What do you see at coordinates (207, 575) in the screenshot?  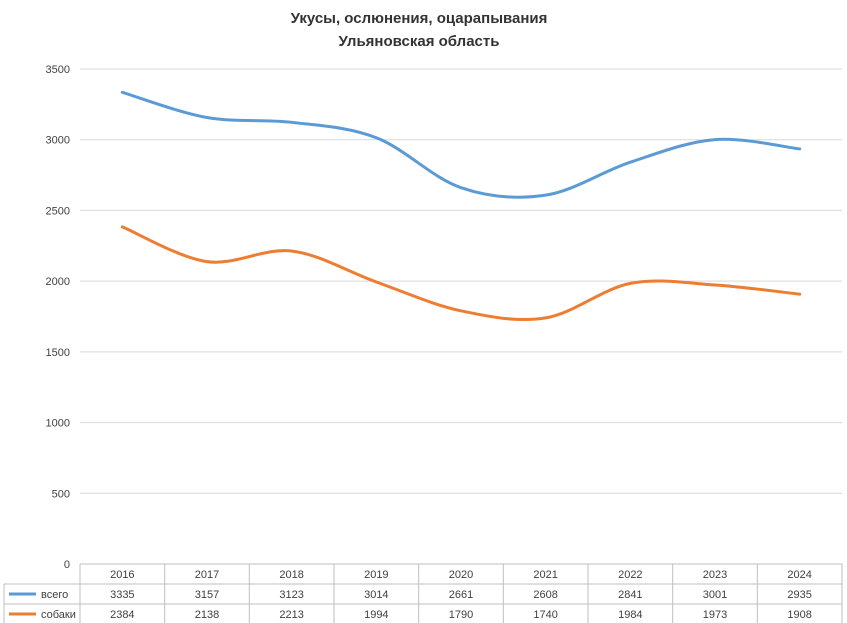 I see `x-tick-label: 2017` at bounding box center [207, 575].